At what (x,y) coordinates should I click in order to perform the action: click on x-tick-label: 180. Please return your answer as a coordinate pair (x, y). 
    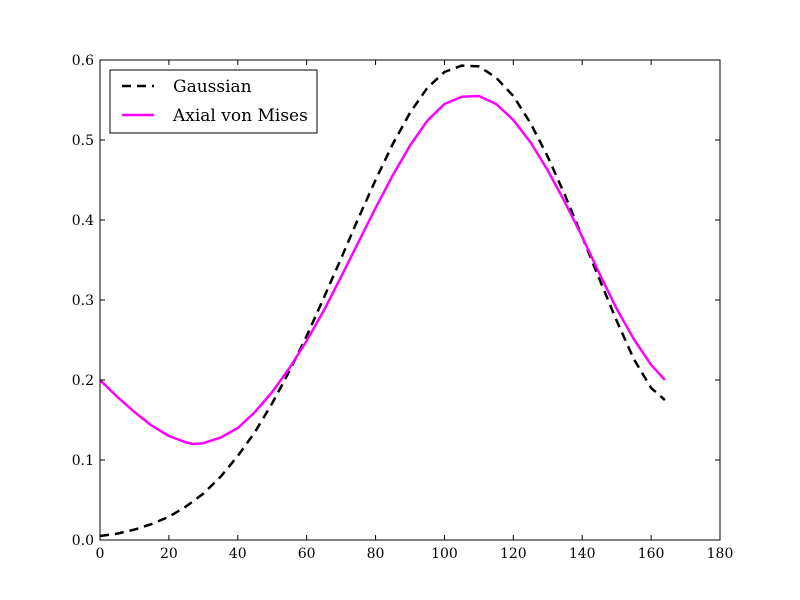
    Looking at the image, I should click on (720, 554).